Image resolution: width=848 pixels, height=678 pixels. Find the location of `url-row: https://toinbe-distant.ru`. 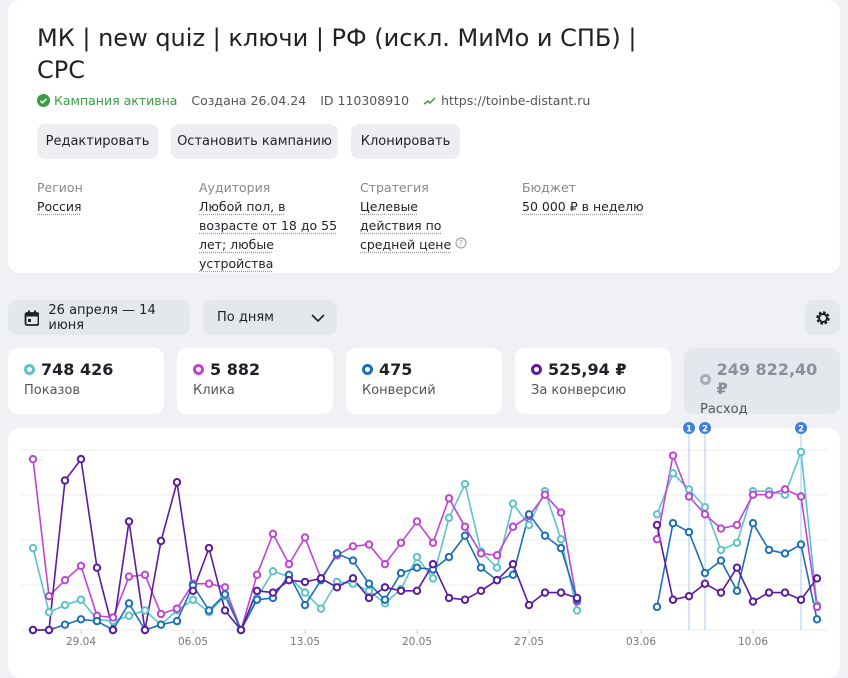

url-row: https://toinbe-distant.ru is located at coordinates (506, 100).